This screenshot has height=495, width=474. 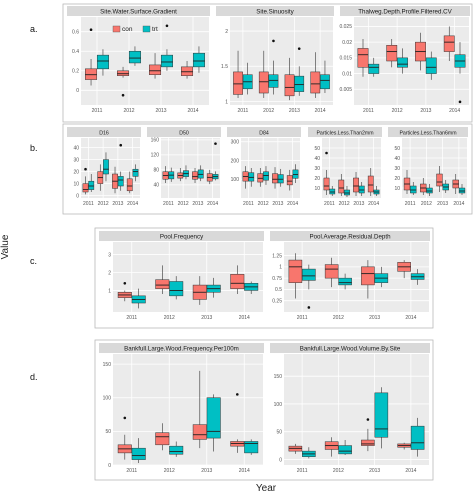 What do you see at coordinates (235, 161) in the screenshot?
I see `y-tick-label: 200` at bounding box center [235, 161].